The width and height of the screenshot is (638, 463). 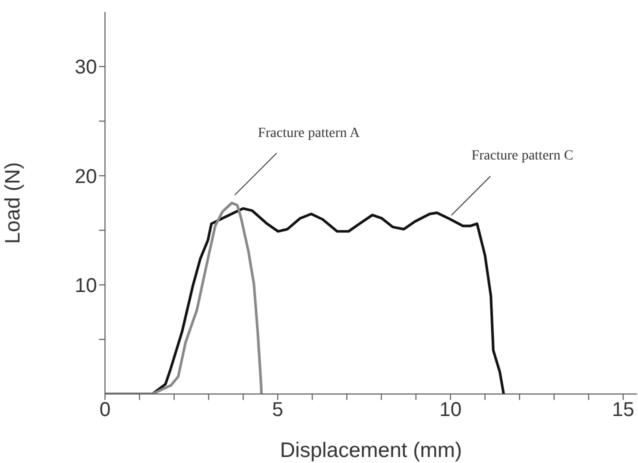 I want to click on x-tick-label: 15, so click(x=623, y=410).